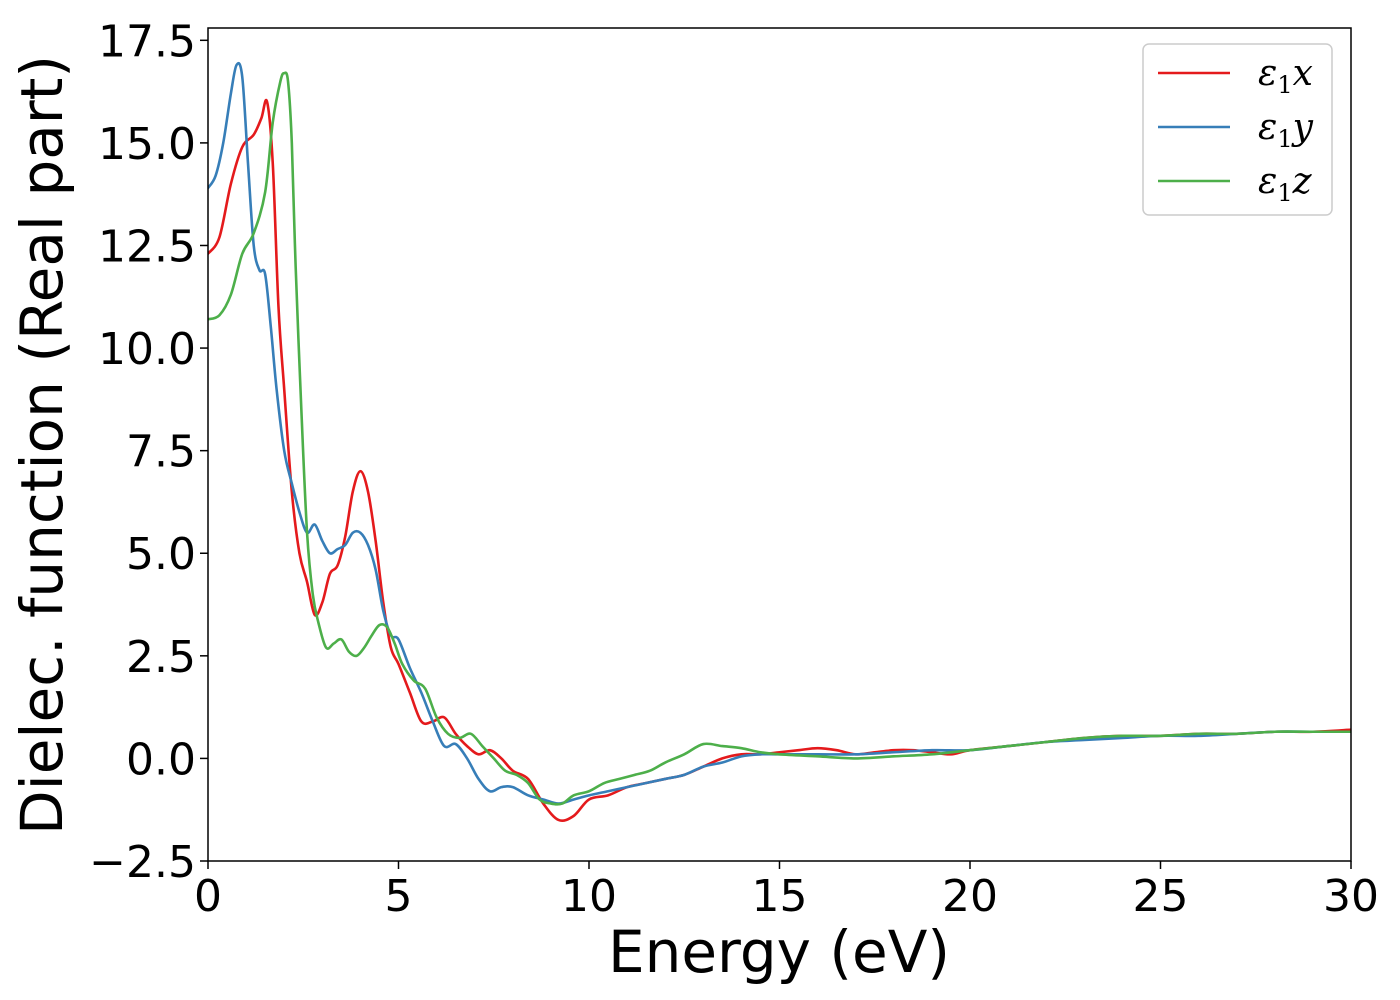 The image size is (1400, 1000). I want to click on legend: ε1x ε1y ε1z, so click(1237, 129).